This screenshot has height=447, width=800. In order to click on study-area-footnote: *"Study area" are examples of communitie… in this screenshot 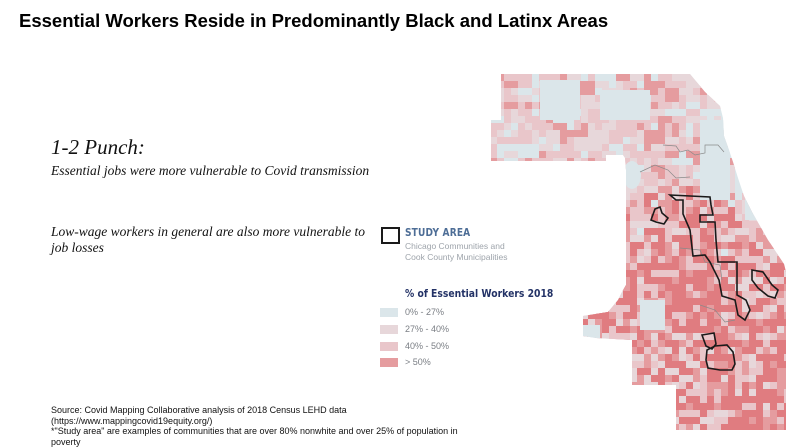, I will do `click(254, 436)`.